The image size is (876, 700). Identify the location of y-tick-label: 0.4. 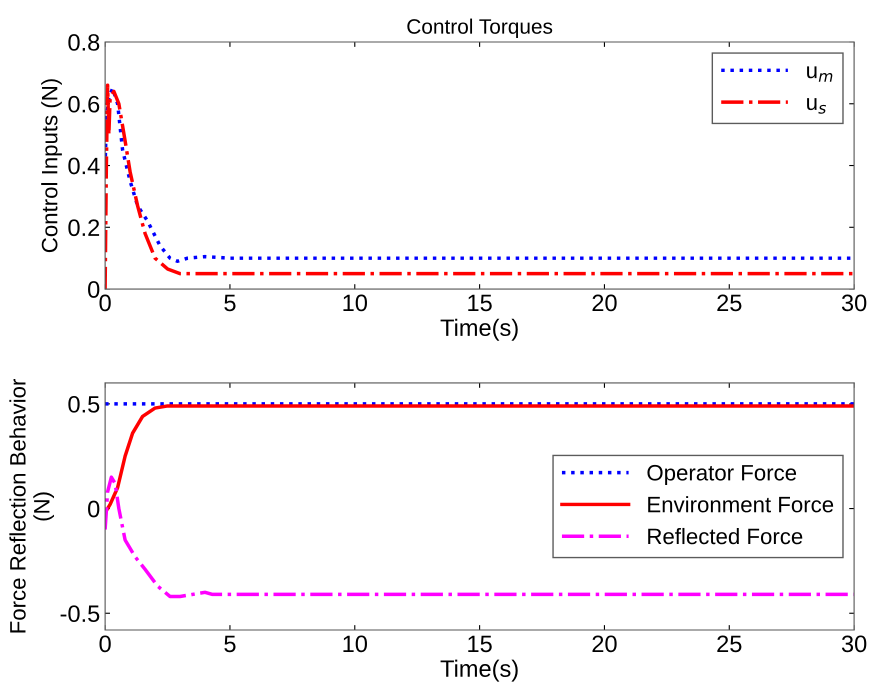
(84, 166).